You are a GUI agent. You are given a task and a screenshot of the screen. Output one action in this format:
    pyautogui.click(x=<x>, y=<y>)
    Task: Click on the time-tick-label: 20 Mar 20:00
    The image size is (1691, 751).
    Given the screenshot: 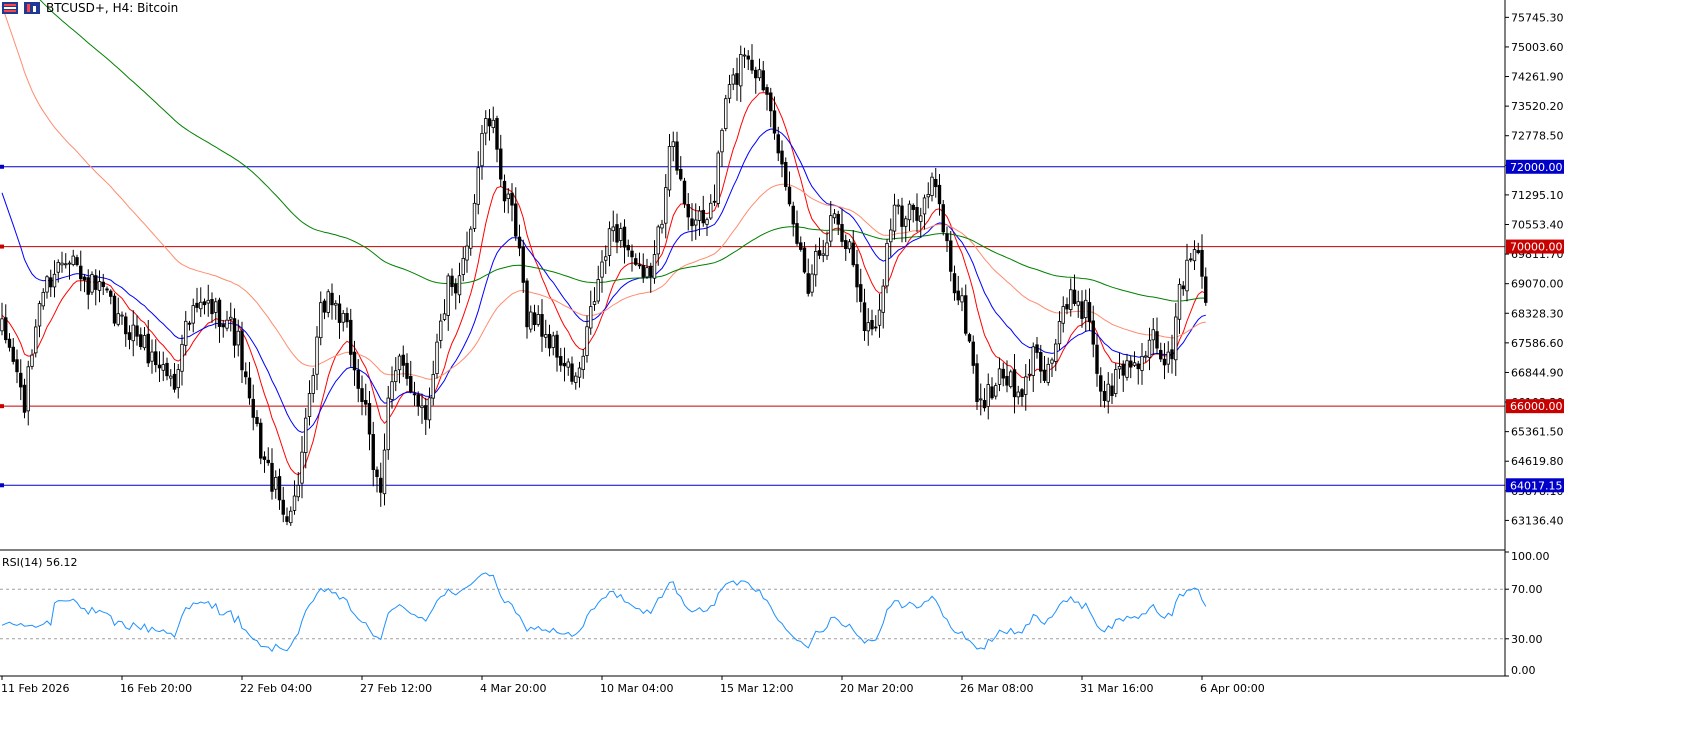 What is the action you would take?
    pyautogui.click(x=876, y=688)
    